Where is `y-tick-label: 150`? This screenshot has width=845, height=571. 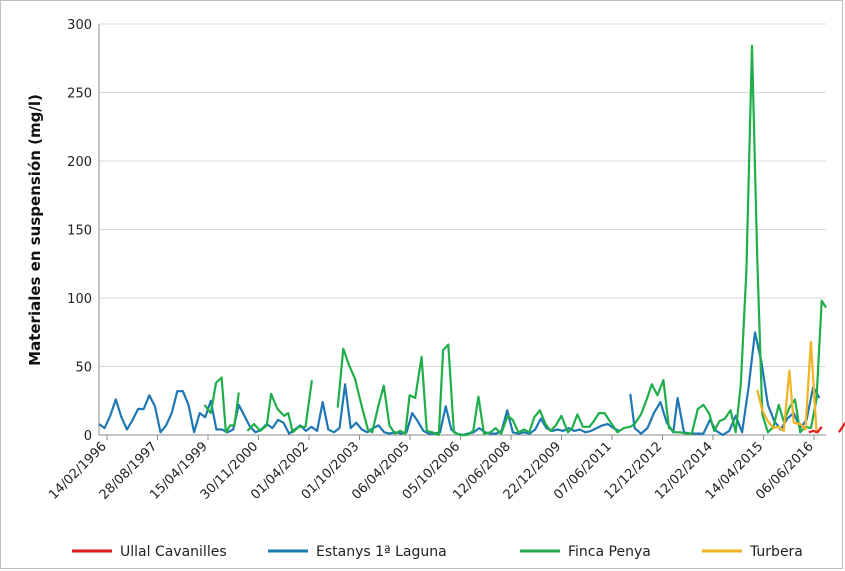
y-tick-label: 150 is located at coordinates (79, 231).